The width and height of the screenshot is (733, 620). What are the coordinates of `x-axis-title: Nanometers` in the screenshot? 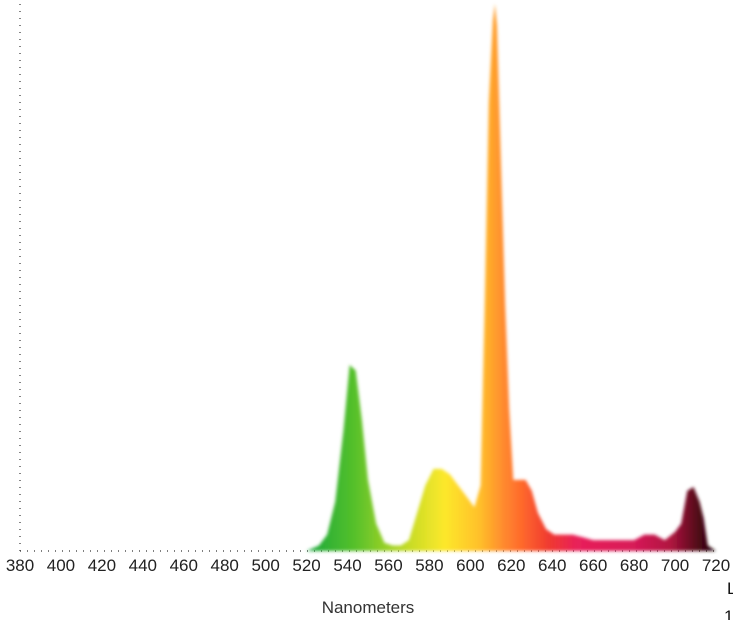 It's located at (368, 607).